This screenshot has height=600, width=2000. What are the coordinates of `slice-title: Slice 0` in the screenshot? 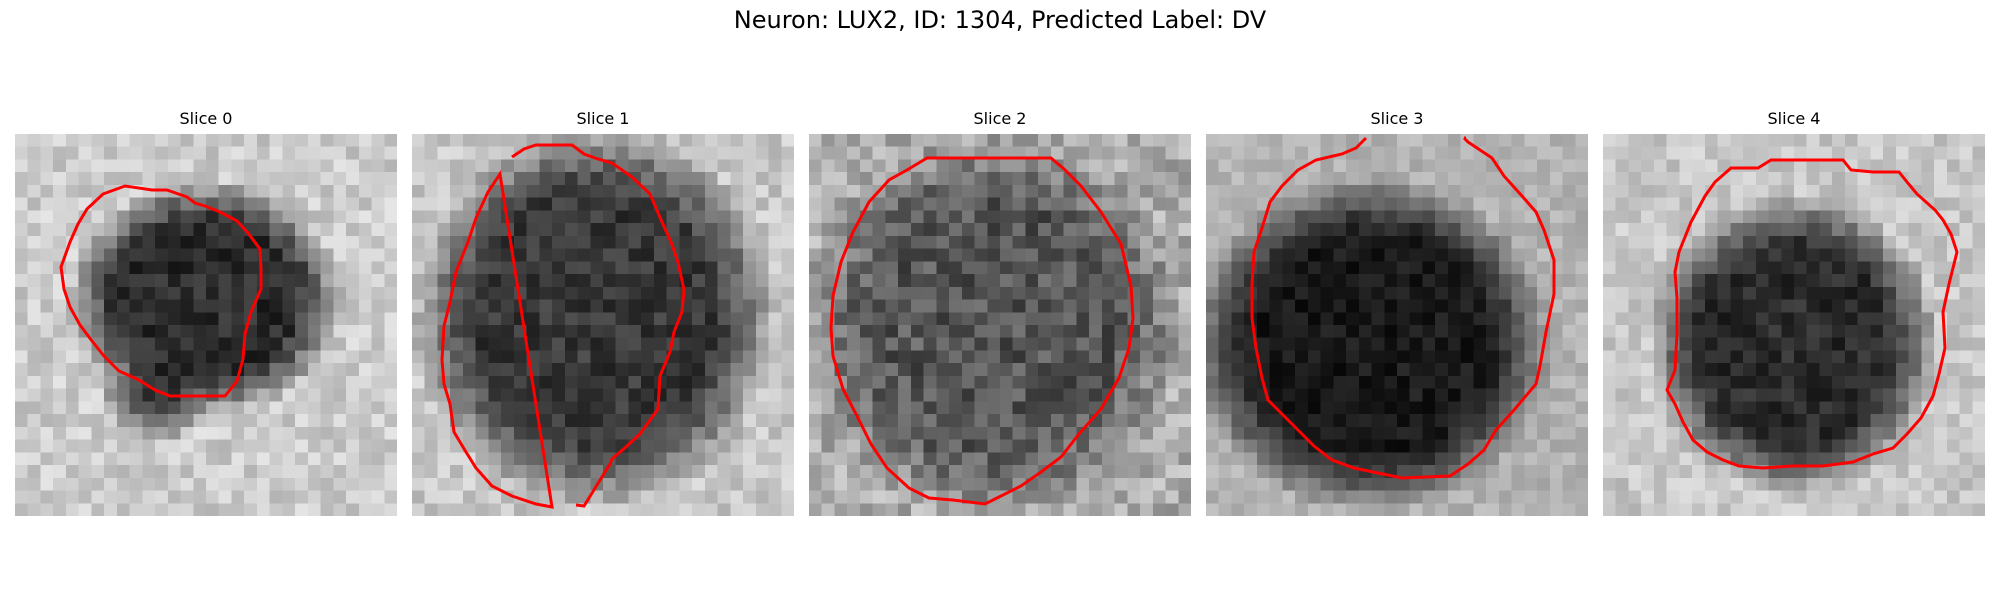 It's located at (206, 118).